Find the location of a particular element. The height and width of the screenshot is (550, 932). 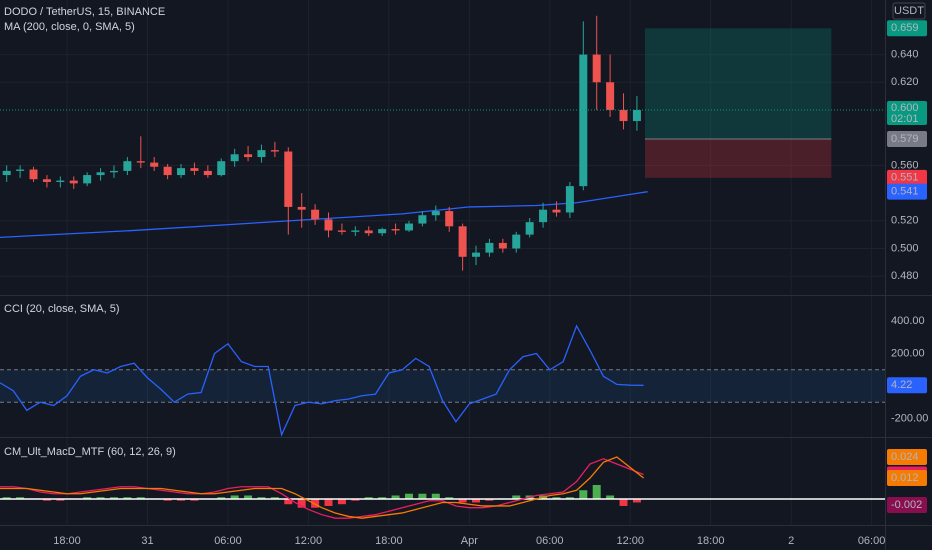

time-tick-label: 31 is located at coordinates (147, 541).